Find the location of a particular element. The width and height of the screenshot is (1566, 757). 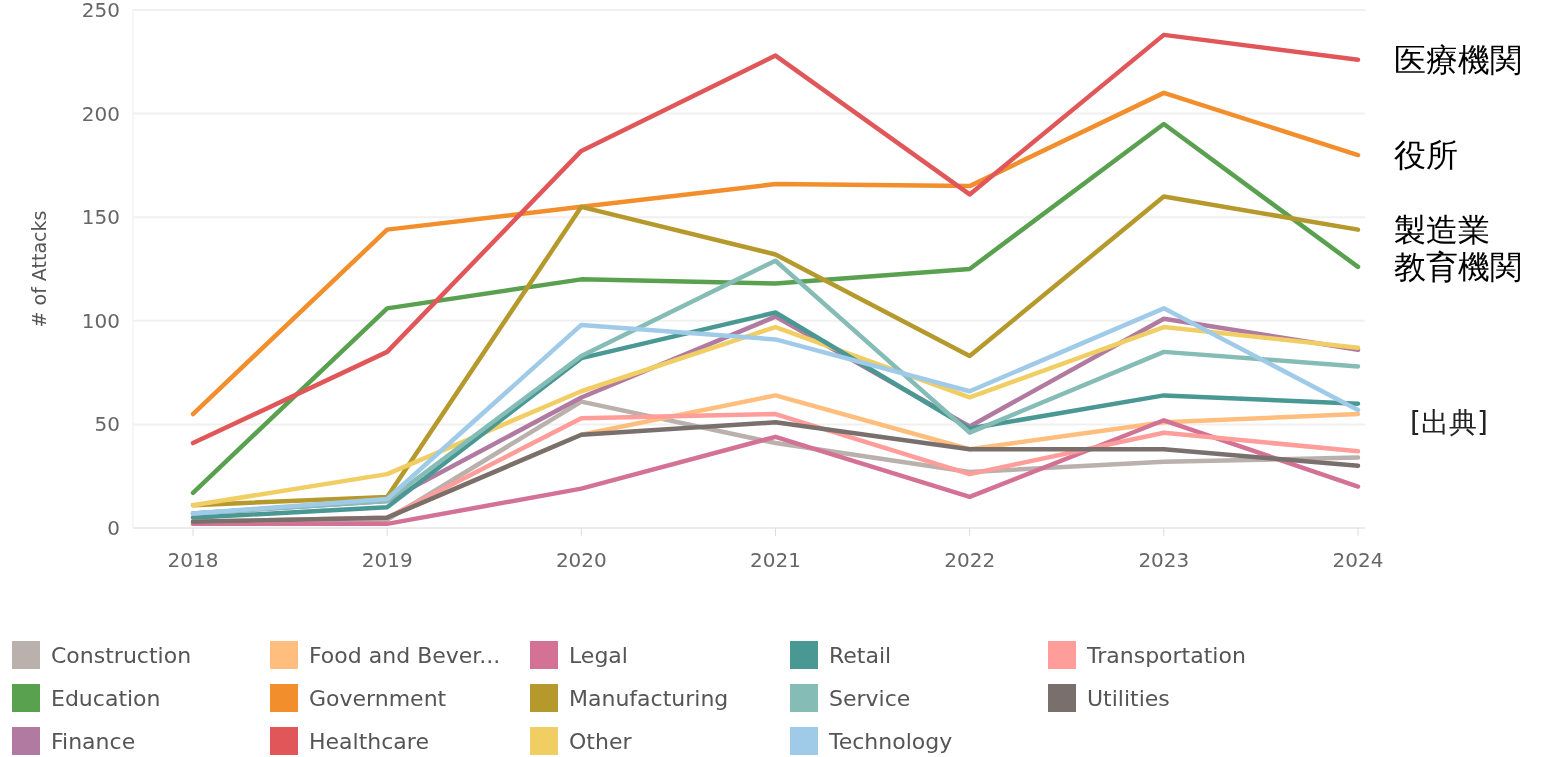

y-tick-label: 200 is located at coordinates (100, 113).